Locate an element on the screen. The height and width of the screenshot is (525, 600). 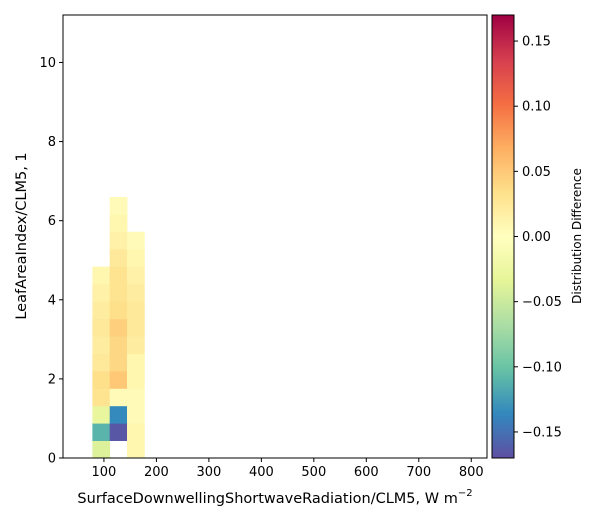
heatmap-cells is located at coordinates (118, 327).